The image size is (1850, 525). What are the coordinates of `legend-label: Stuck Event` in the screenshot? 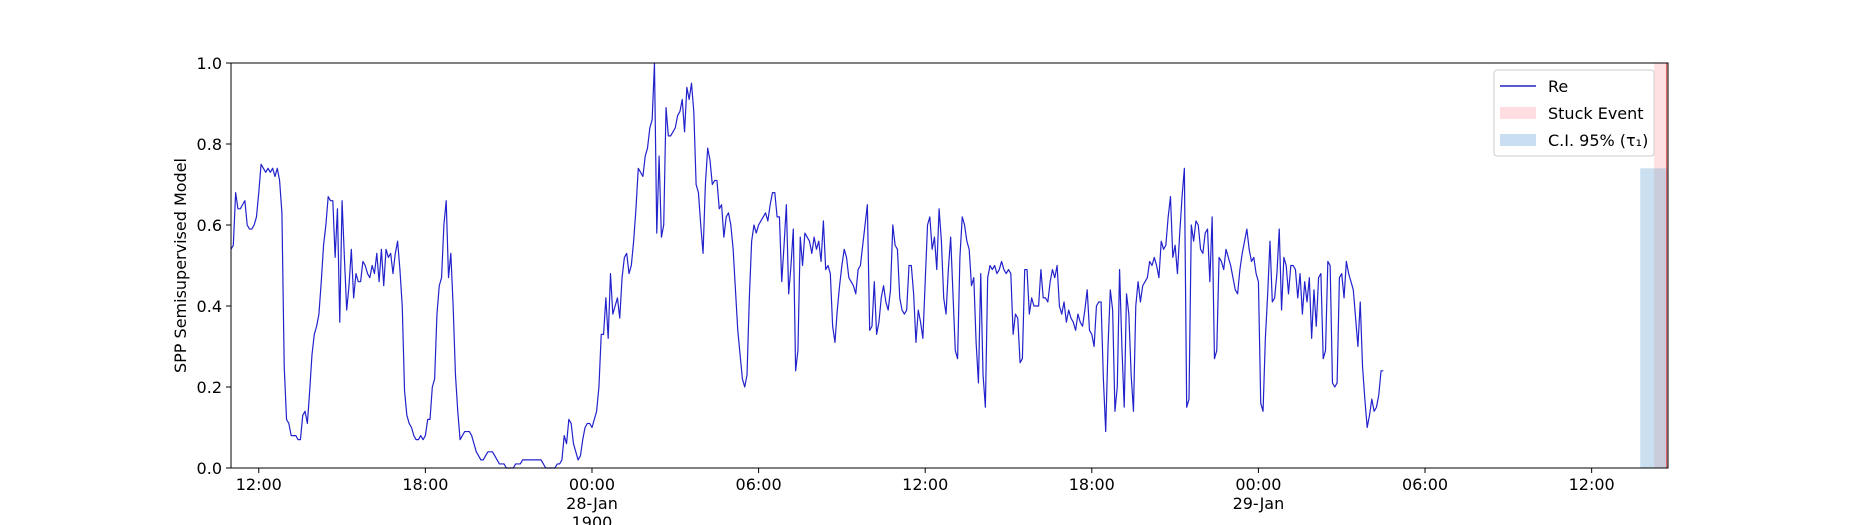 It's located at (1596, 113).